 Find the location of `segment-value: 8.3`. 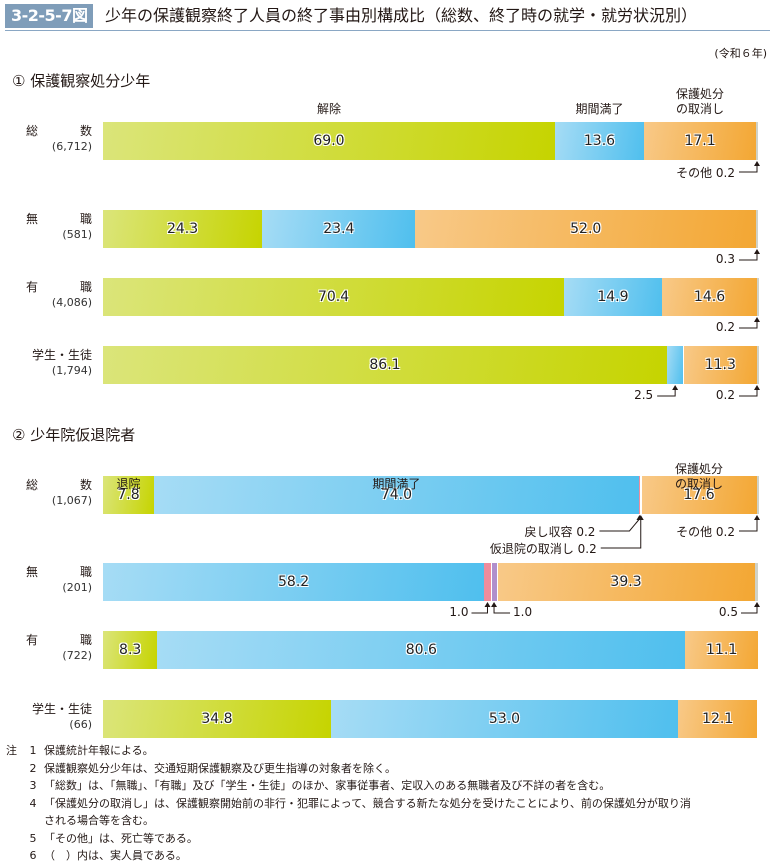

segment-value: 8.3 is located at coordinates (130, 650).